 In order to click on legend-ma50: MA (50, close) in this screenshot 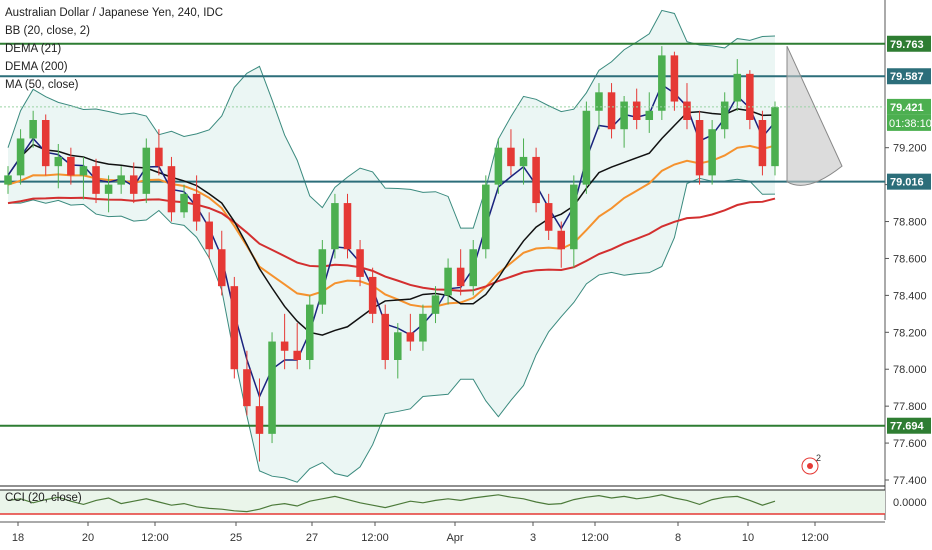, I will do `click(42, 85)`.